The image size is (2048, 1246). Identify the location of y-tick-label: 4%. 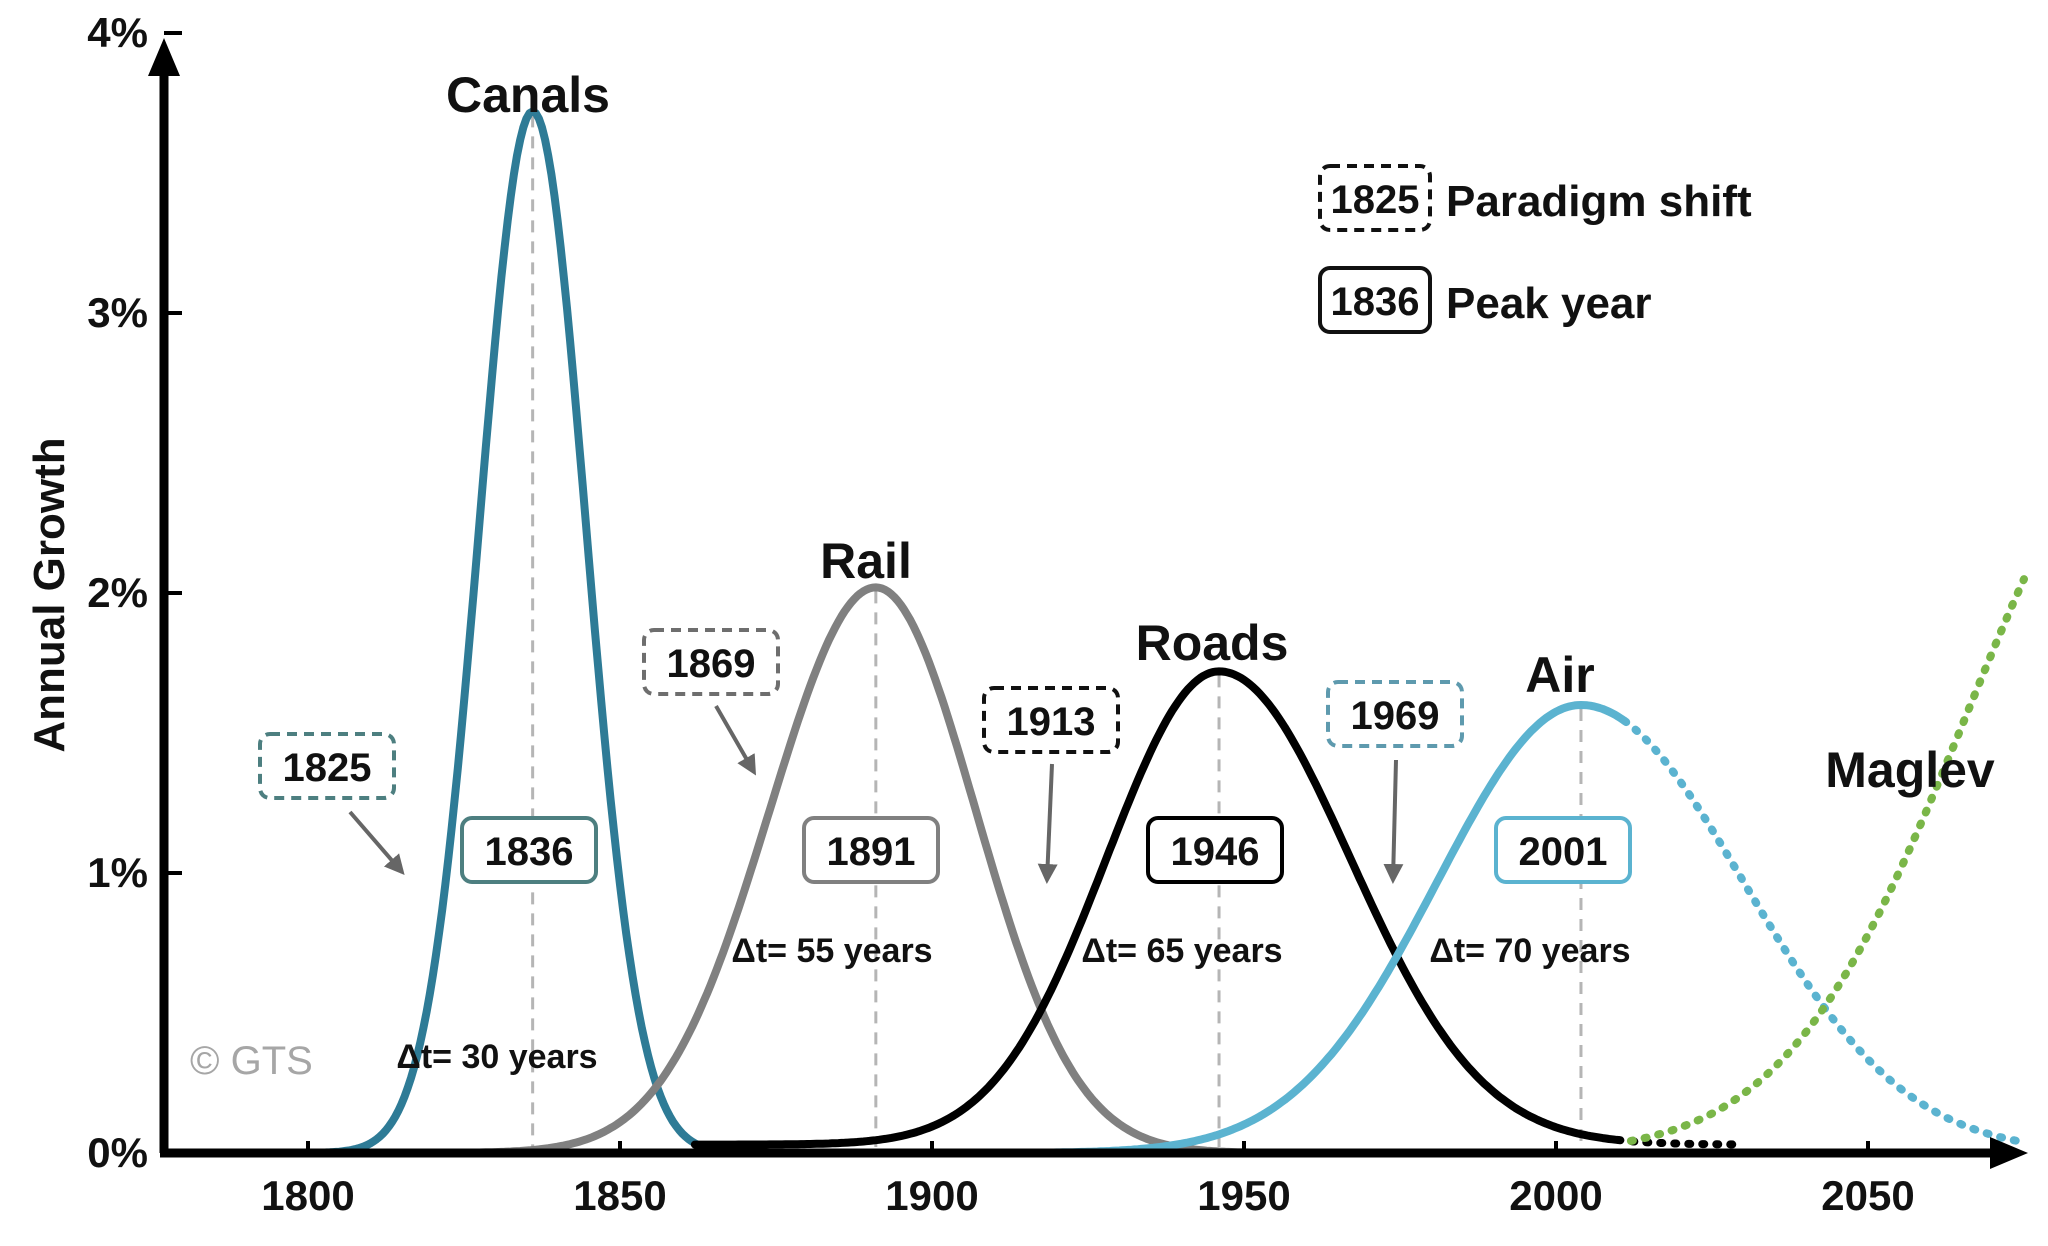
(117, 32).